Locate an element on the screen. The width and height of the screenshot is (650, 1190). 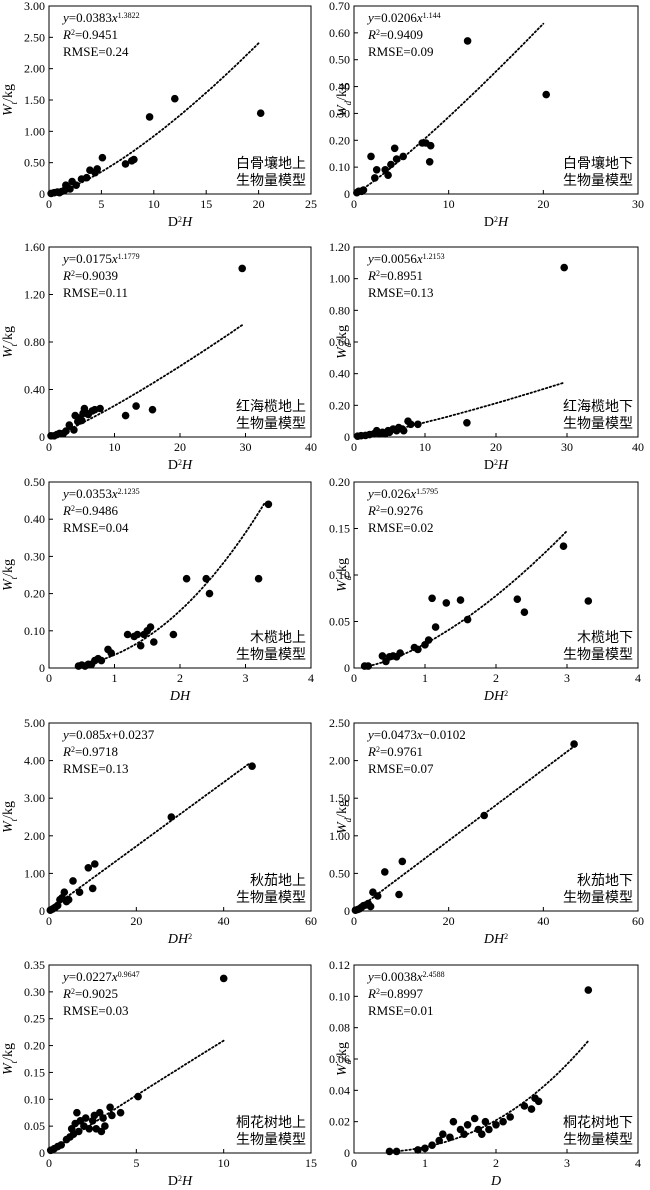
rmse-text: RMSE=0.11 is located at coordinates (95, 292).